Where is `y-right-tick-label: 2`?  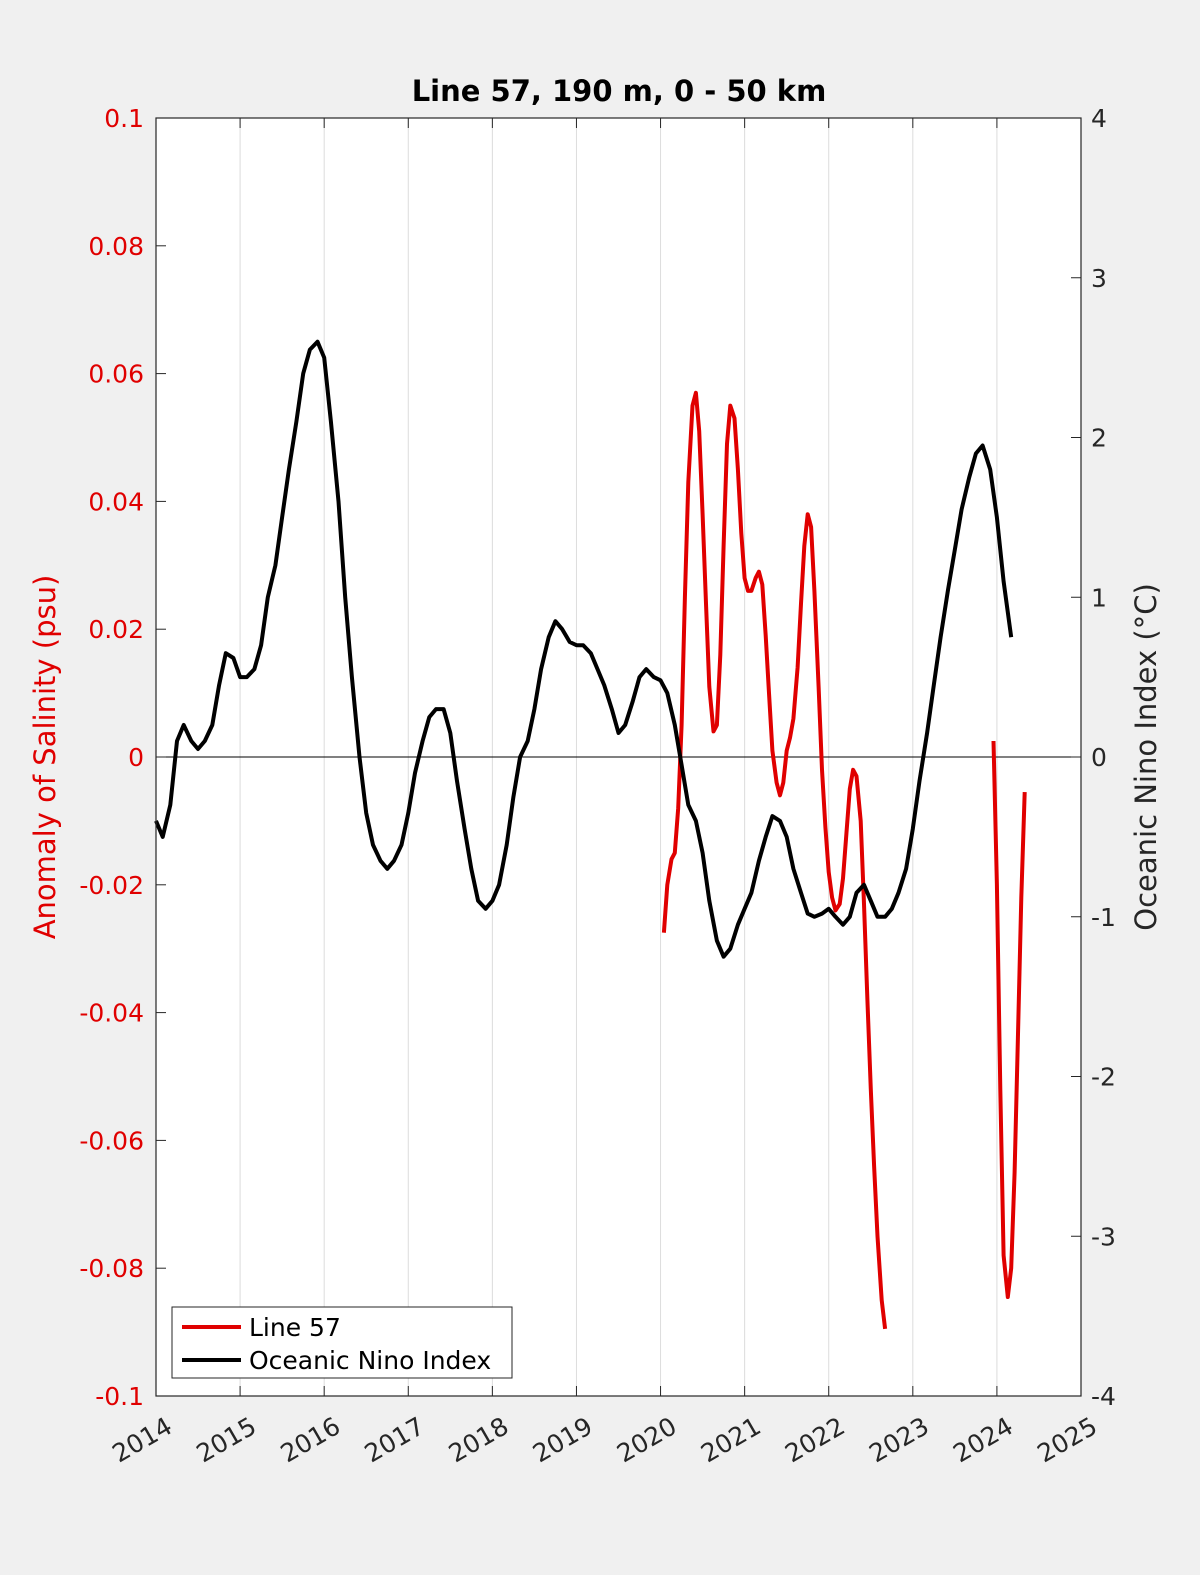
y-right-tick-label: 2 is located at coordinates (1099, 438).